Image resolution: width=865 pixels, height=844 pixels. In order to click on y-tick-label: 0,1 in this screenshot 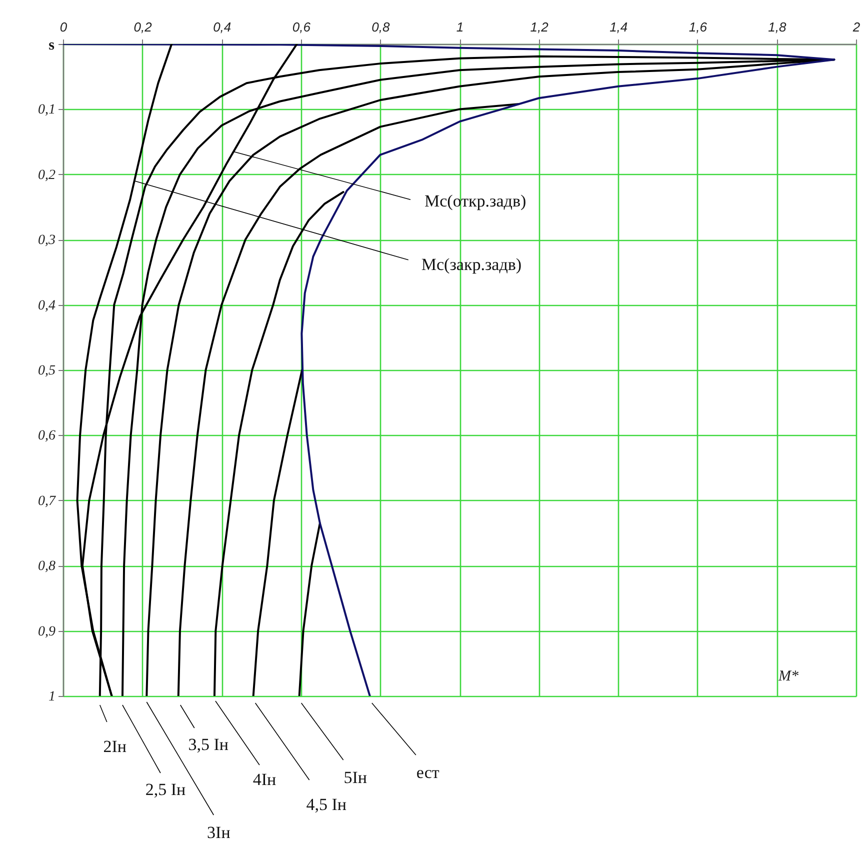, I will do `click(47, 110)`.